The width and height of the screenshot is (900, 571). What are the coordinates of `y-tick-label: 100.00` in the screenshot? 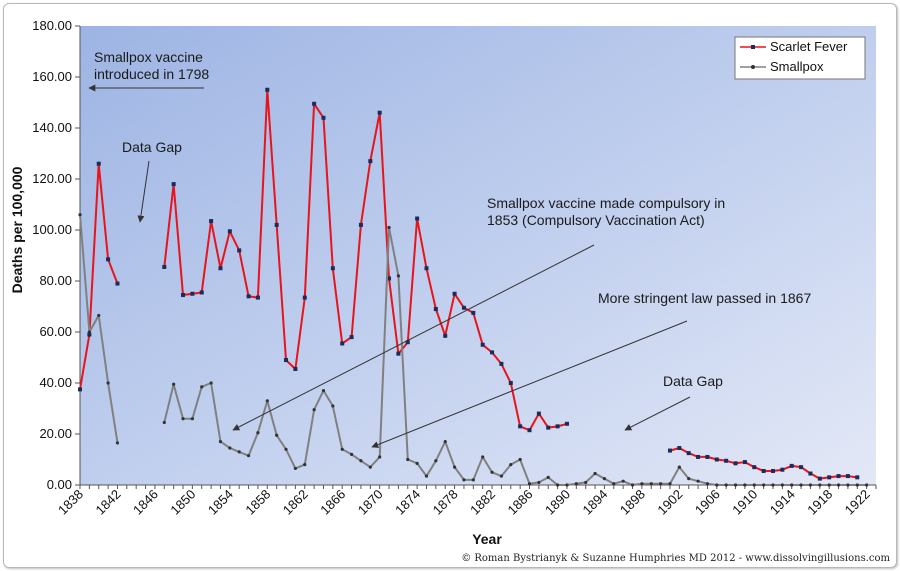 It's located at (52, 229).